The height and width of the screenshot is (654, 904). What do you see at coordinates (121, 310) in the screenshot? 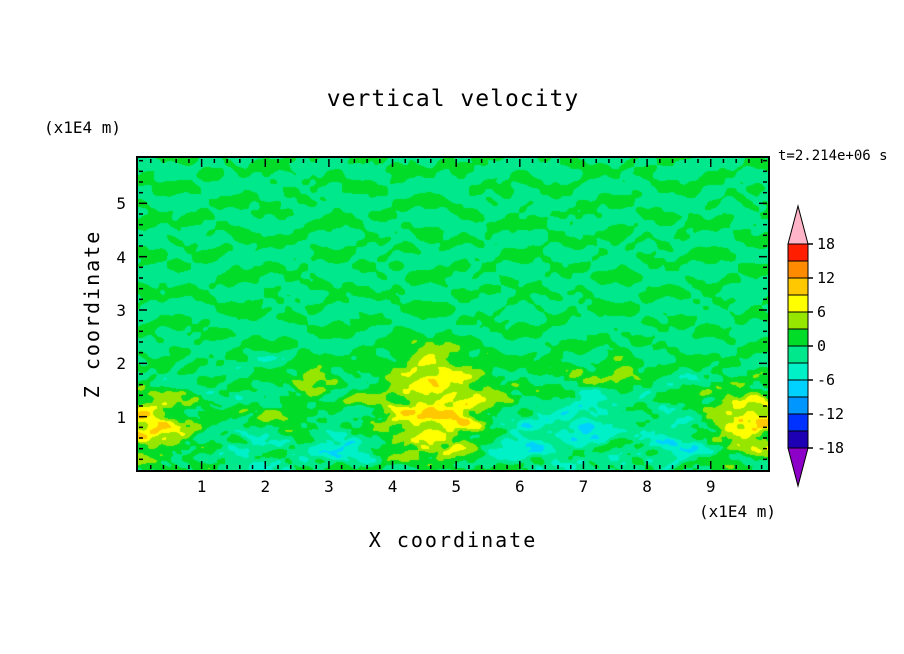
I see `z-tick-label: 3` at bounding box center [121, 310].